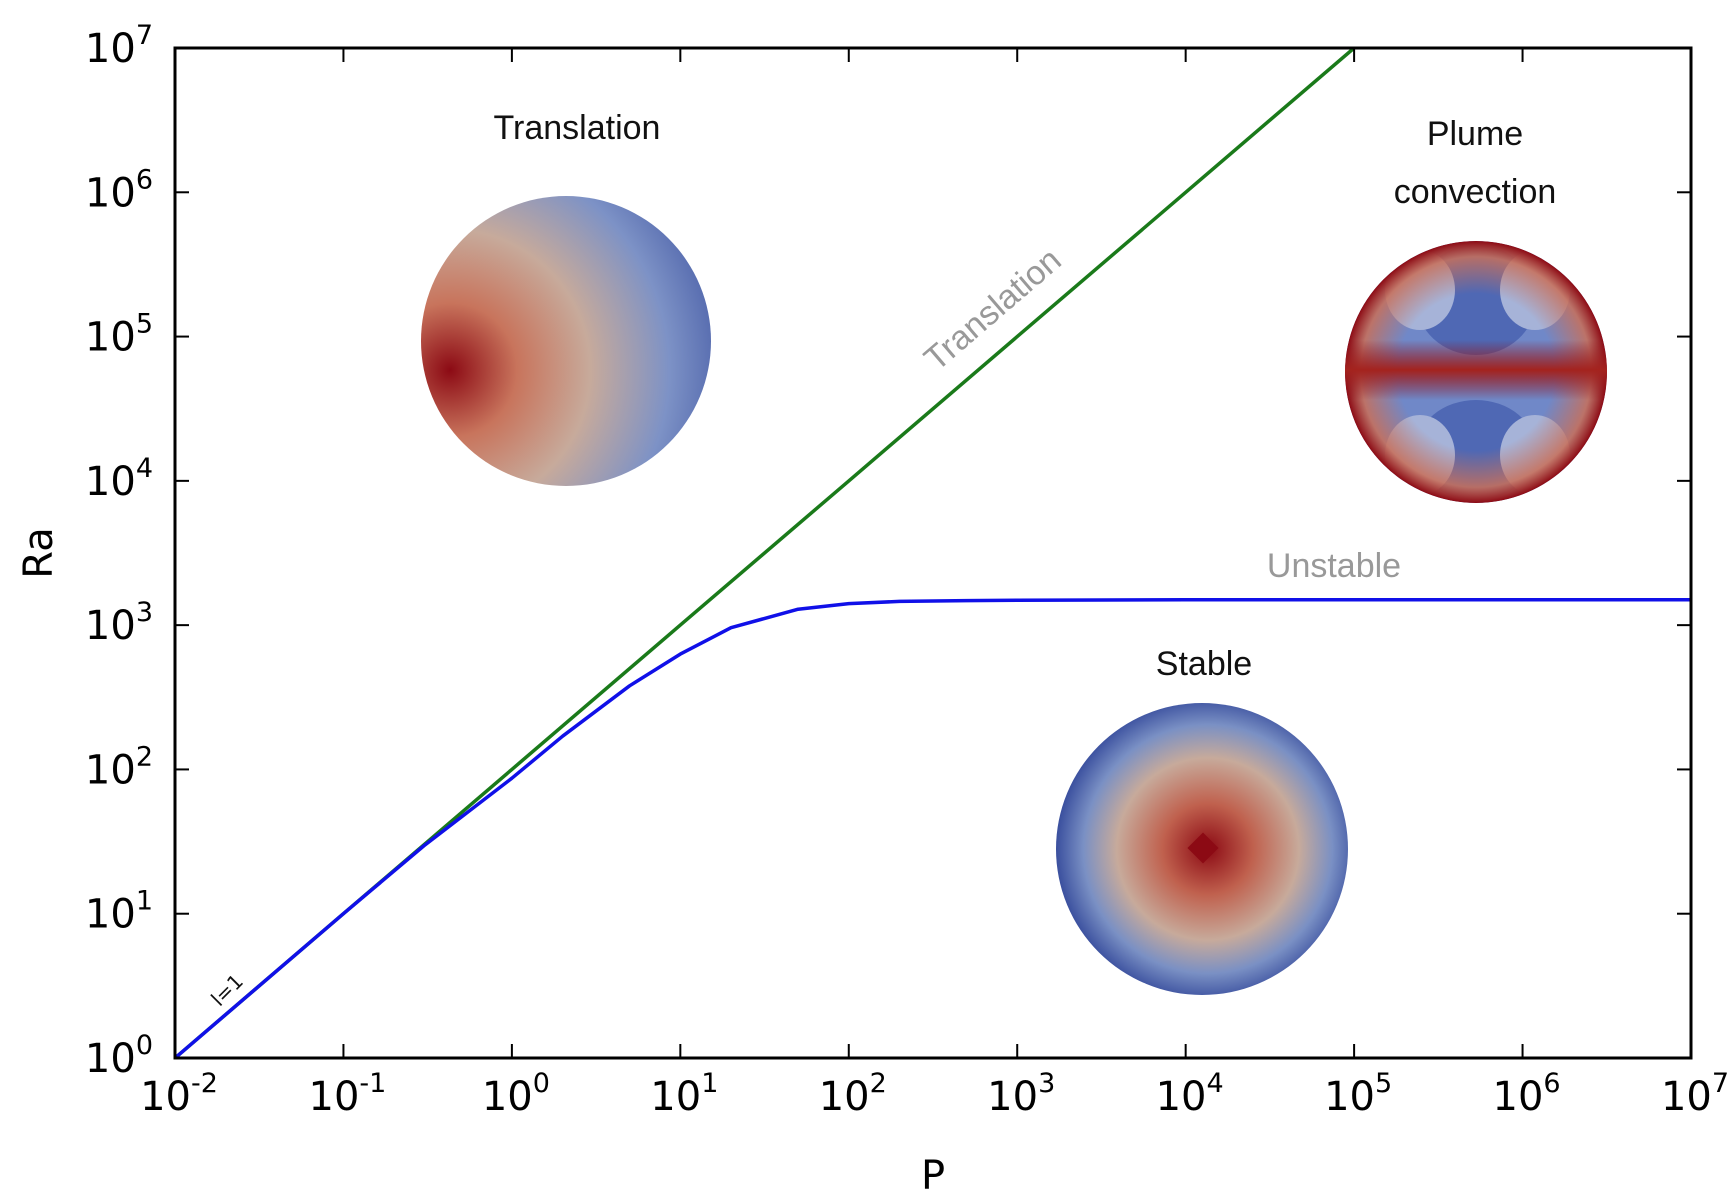  Describe the element at coordinates (1021, 1094) in the screenshot. I see `x-tick-label: 10³` at that location.